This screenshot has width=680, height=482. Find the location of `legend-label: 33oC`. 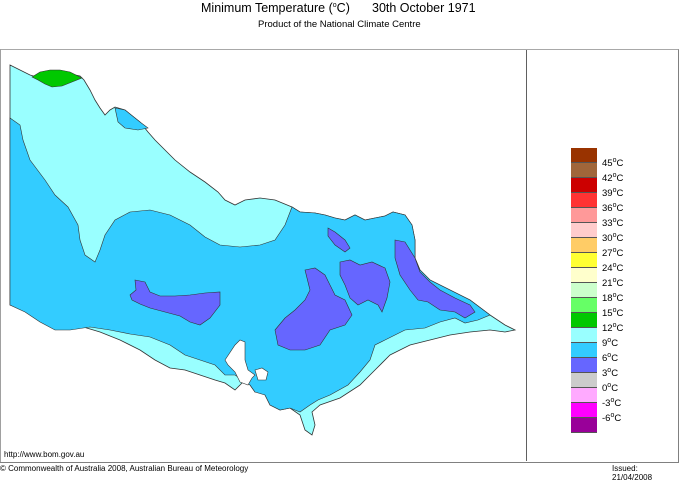

legend-label: 33oC is located at coordinates (613, 223).